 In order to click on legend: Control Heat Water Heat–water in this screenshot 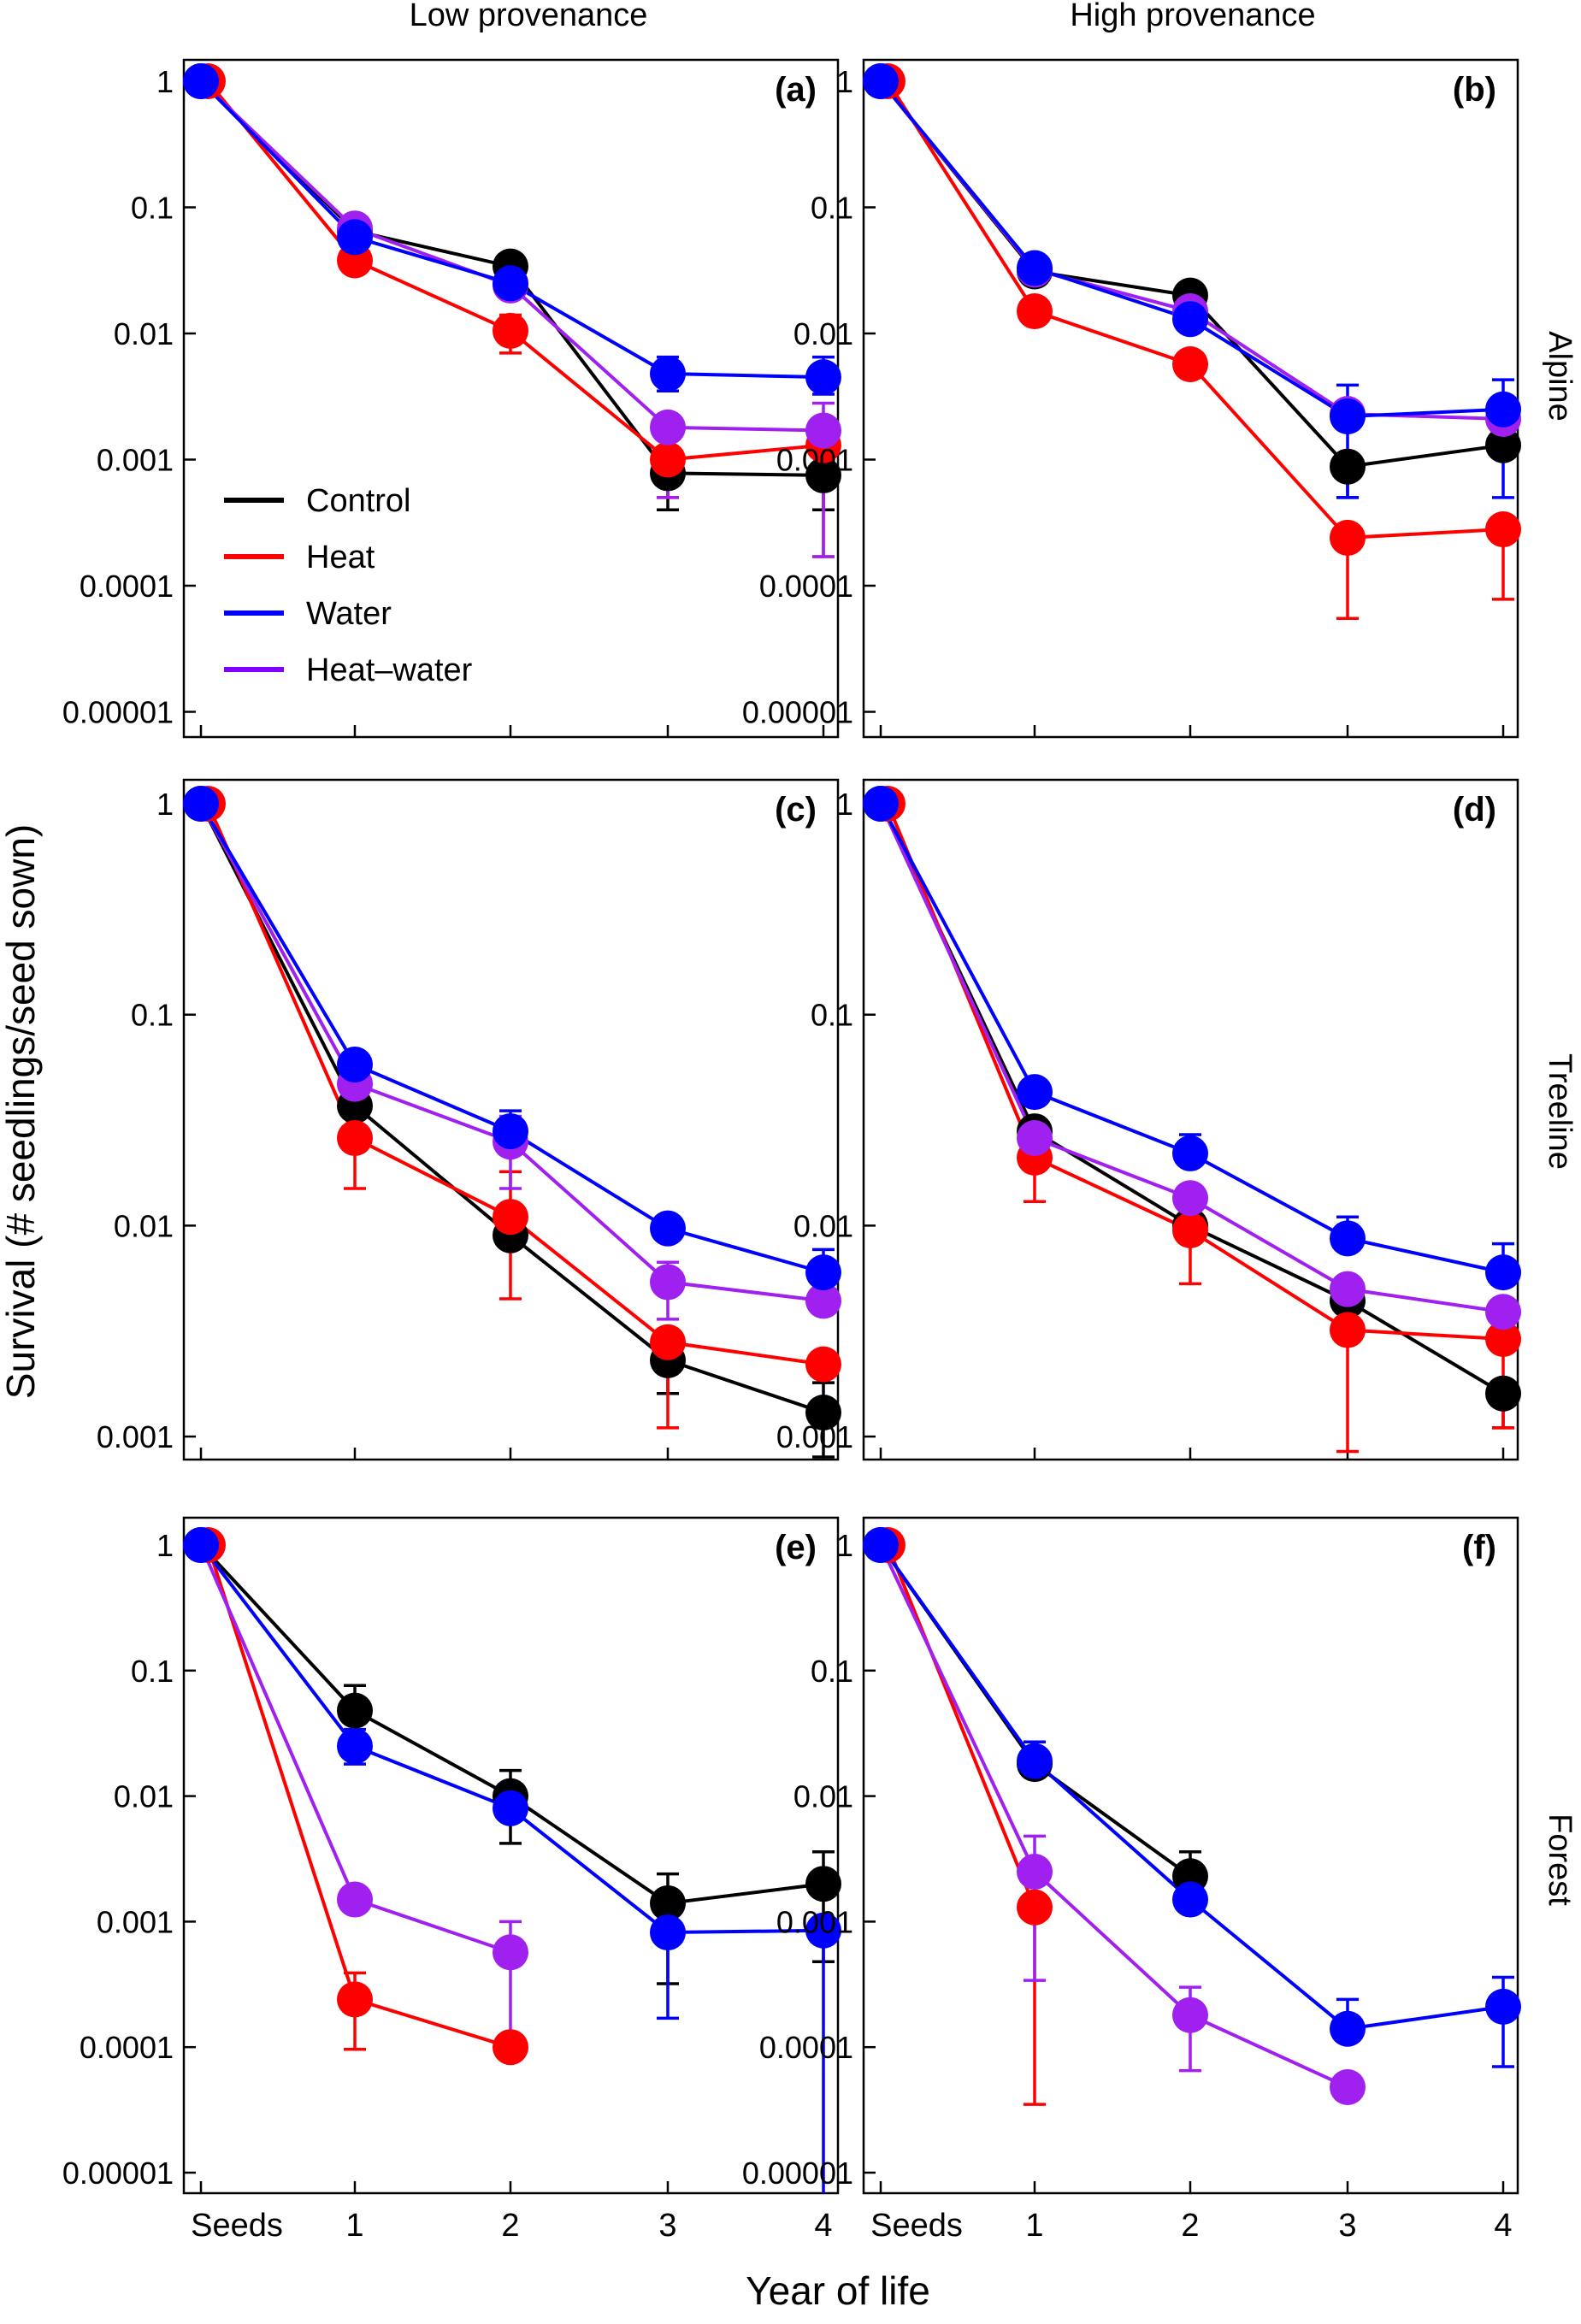, I will do `click(348, 585)`.